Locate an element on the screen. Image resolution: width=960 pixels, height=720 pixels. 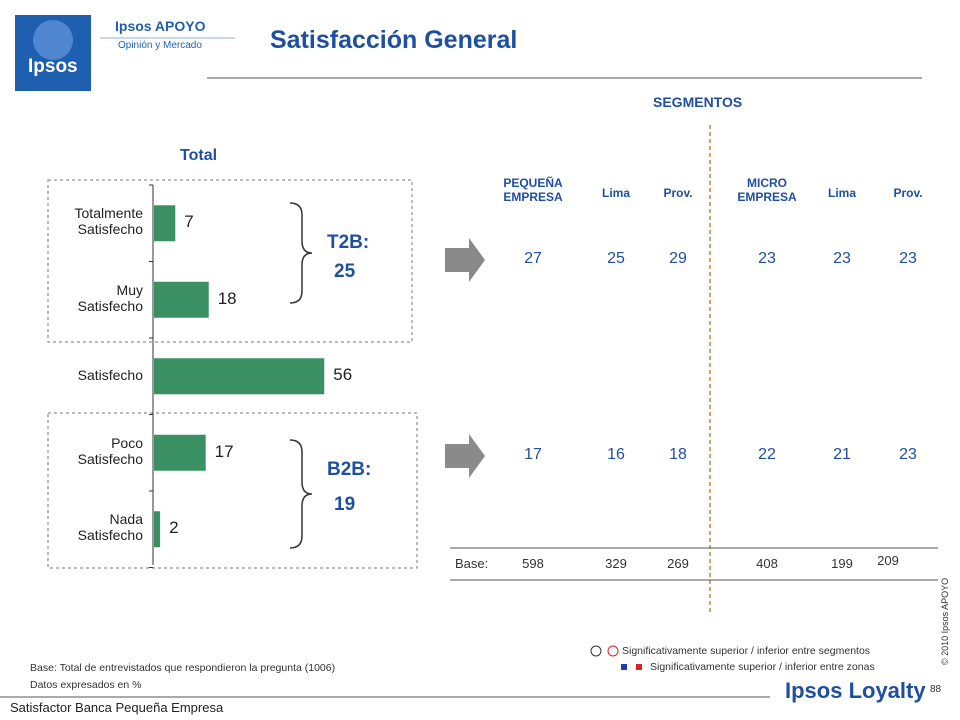
copyright: © 2010 Ipsos APOYO is located at coordinates (945, 621).